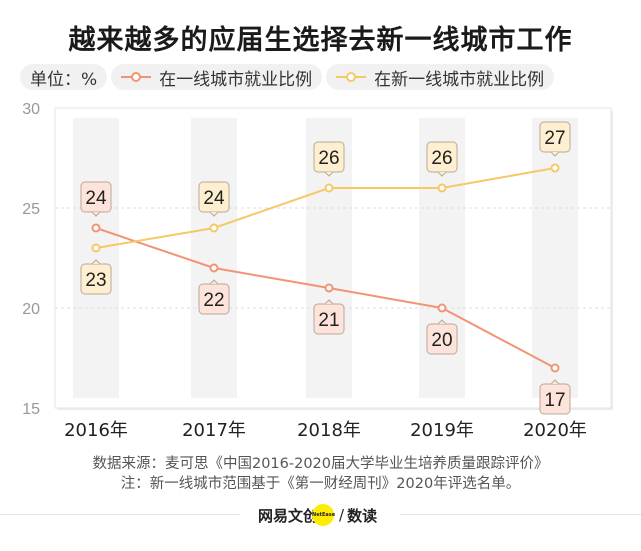  What do you see at coordinates (64, 77) in the screenshot?
I see `unit-label: 单位：%` at bounding box center [64, 77].